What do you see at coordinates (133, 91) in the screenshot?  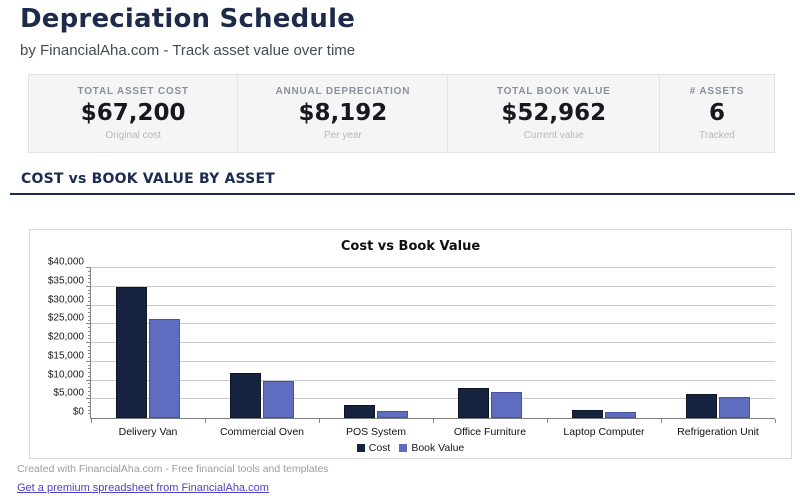 I see `stat-label: TOTAL ASSET COST` at bounding box center [133, 91].